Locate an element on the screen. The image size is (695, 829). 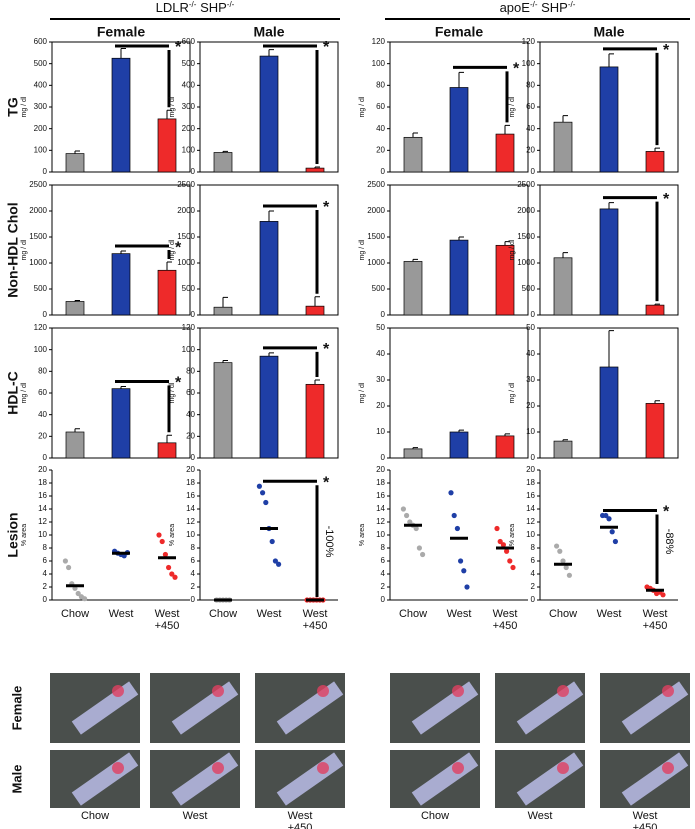
y-tick-label: 200 is located at coordinates (189, 128).